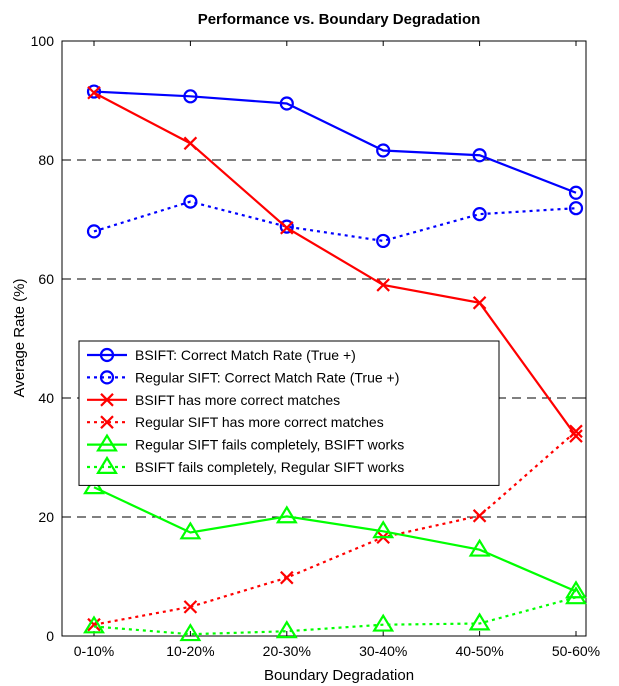  I want to click on x-tick-label: 0-10%, so click(94, 651).